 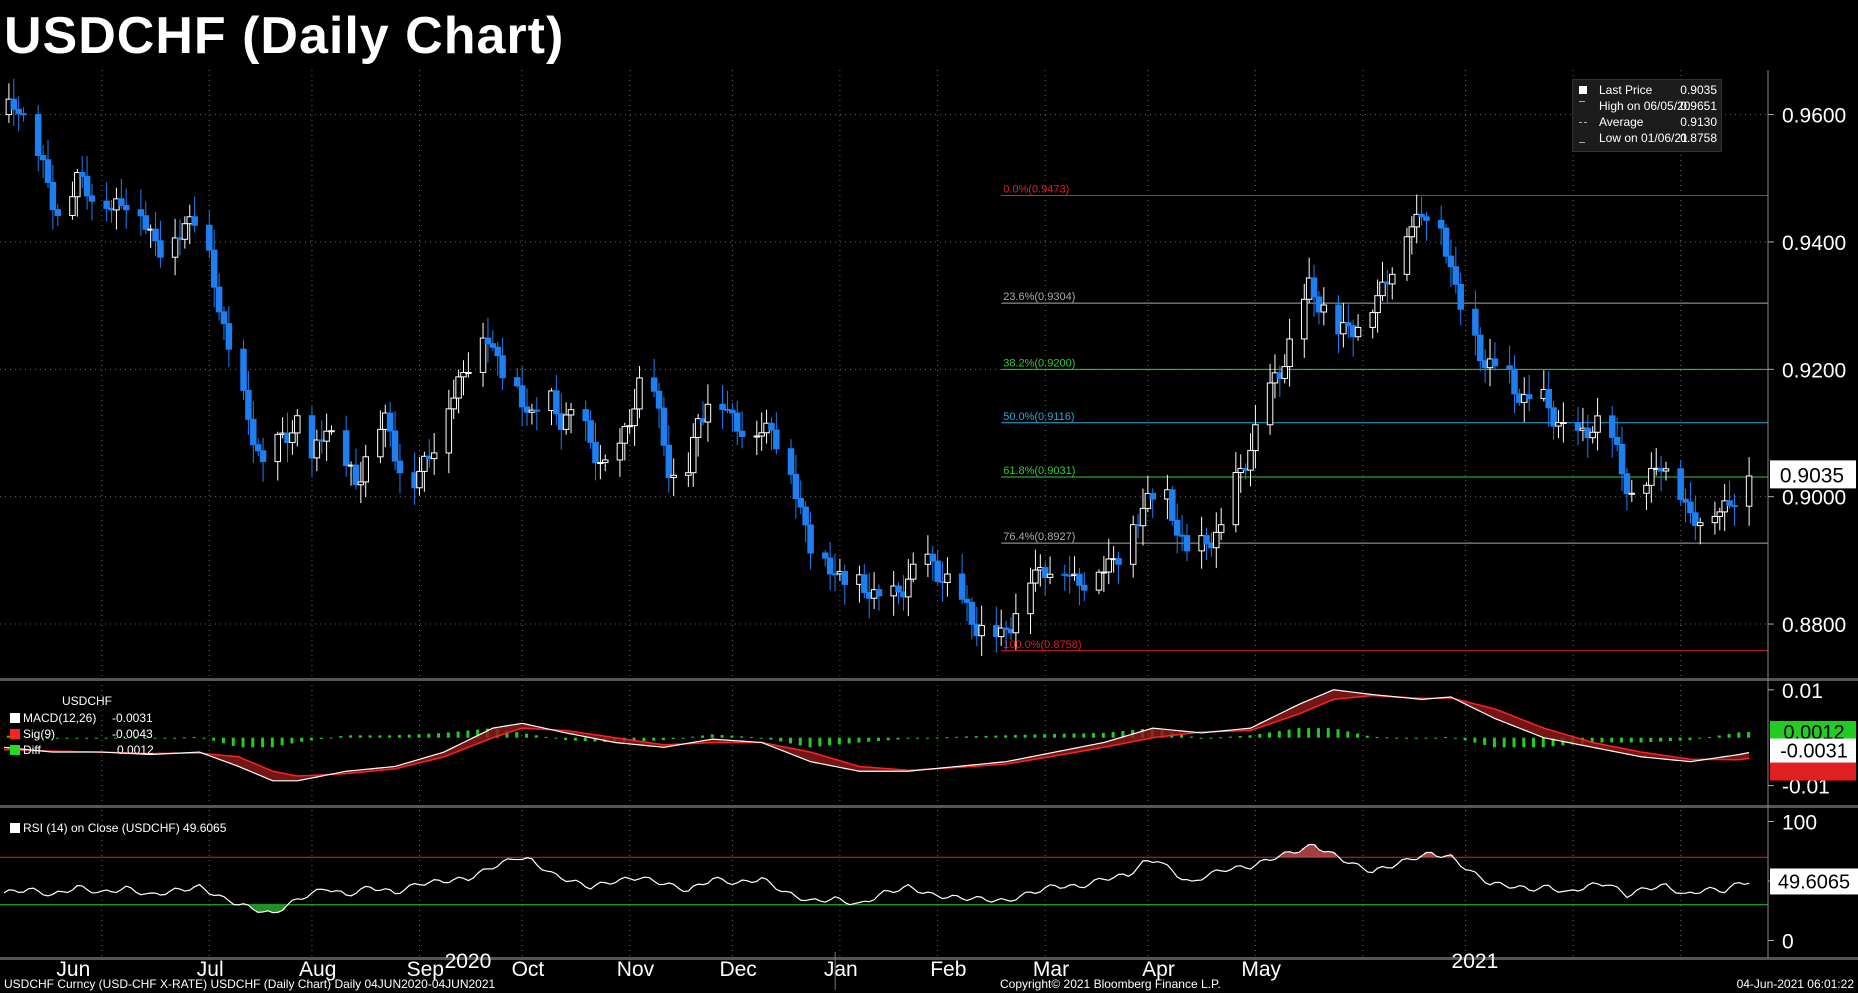 I want to click on rsi-oversold-fill, so click(x=283, y=907).